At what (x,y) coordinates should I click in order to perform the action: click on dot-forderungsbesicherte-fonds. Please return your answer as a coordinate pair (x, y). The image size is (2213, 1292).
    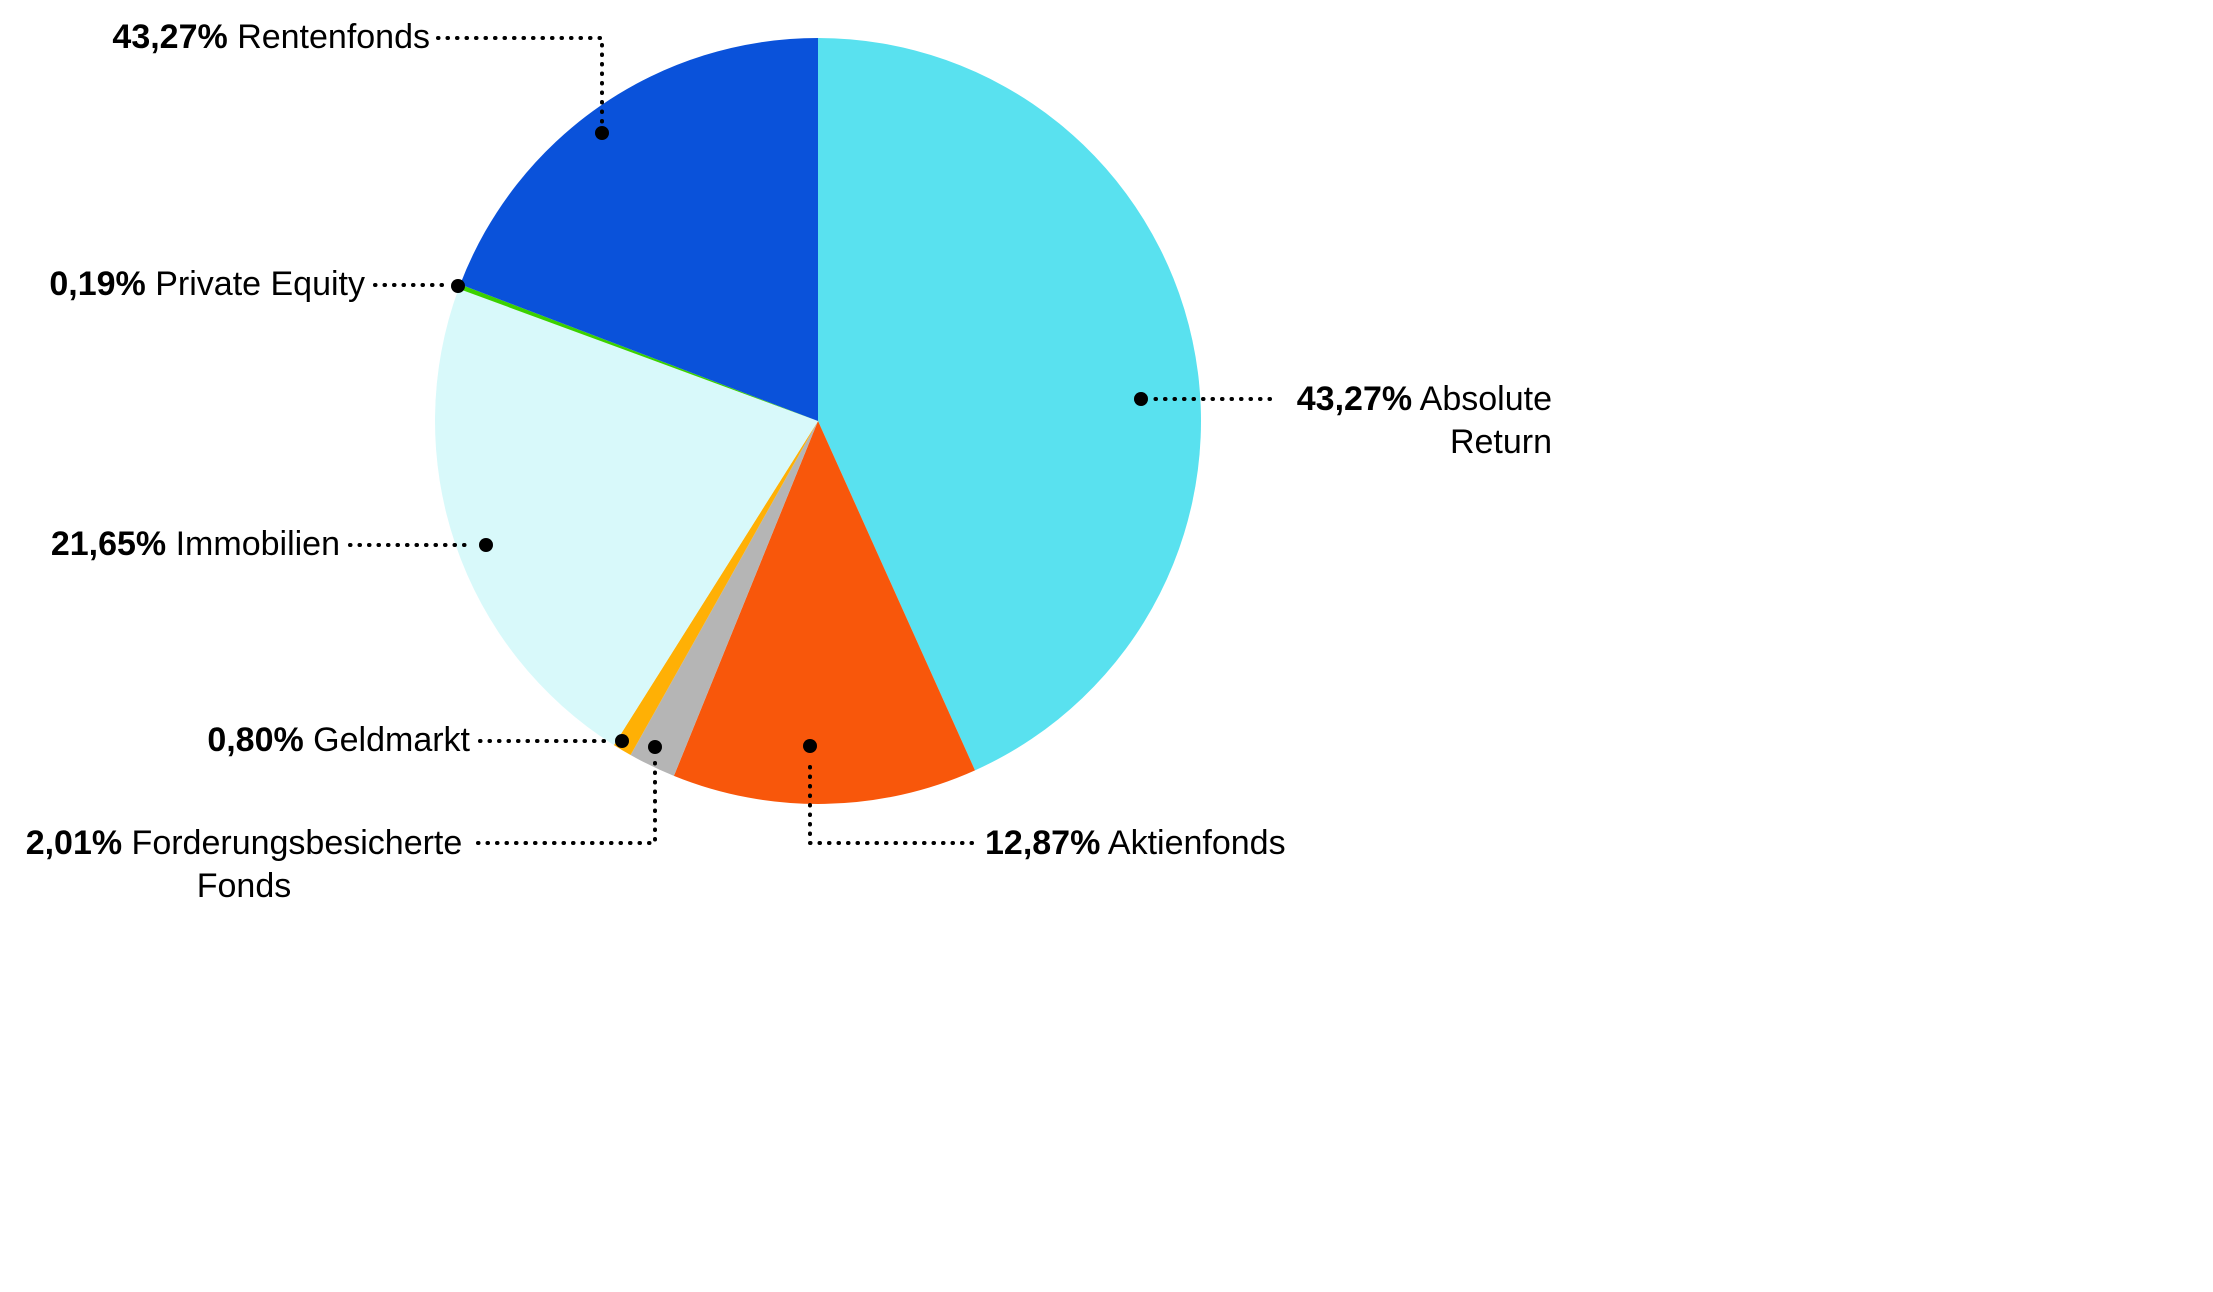
    Looking at the image, I should click on (655, 747).